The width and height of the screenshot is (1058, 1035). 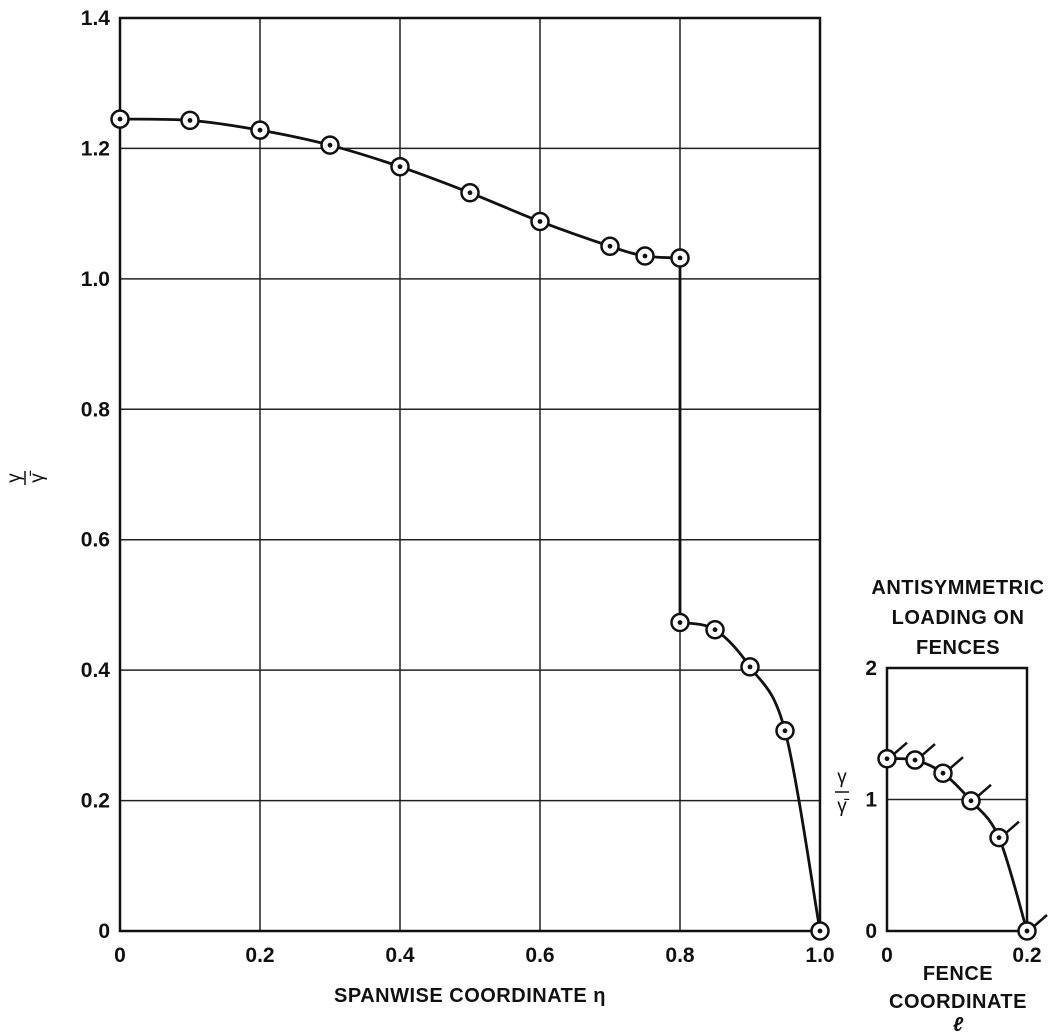 I want to click on inset-x-tick-labels: 0 0.2, so click(x=961, y=955).